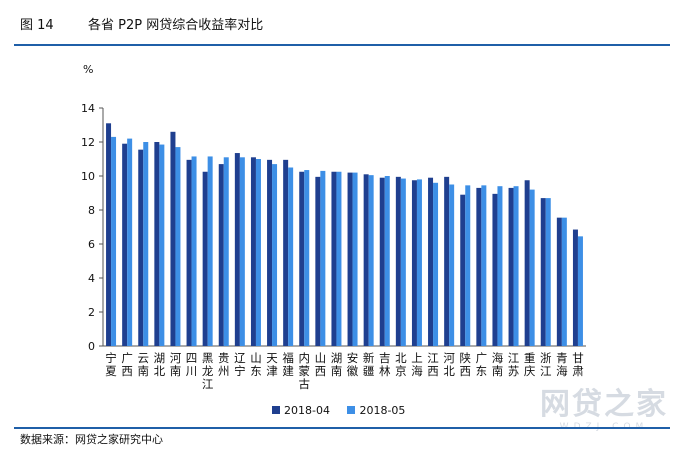  I want to click on legend-item-2018-04: 2018-04, so click(301, 411).